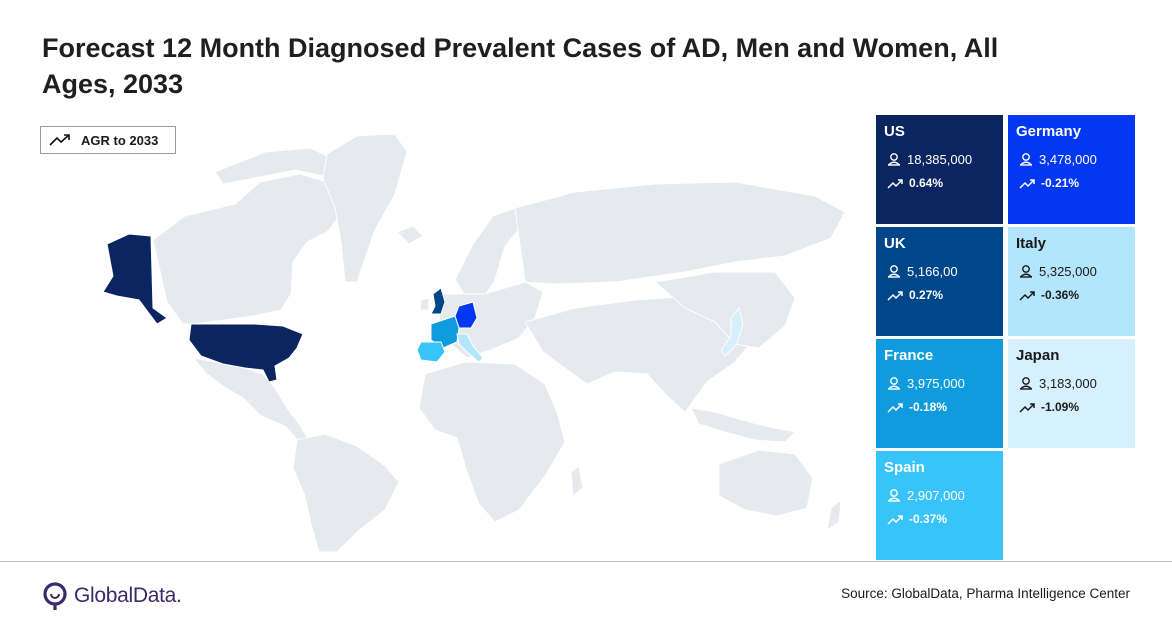  What do you see at coordinates (346, 492) in the screenshot?
I see `south-america` at bounding box center [346, 492].